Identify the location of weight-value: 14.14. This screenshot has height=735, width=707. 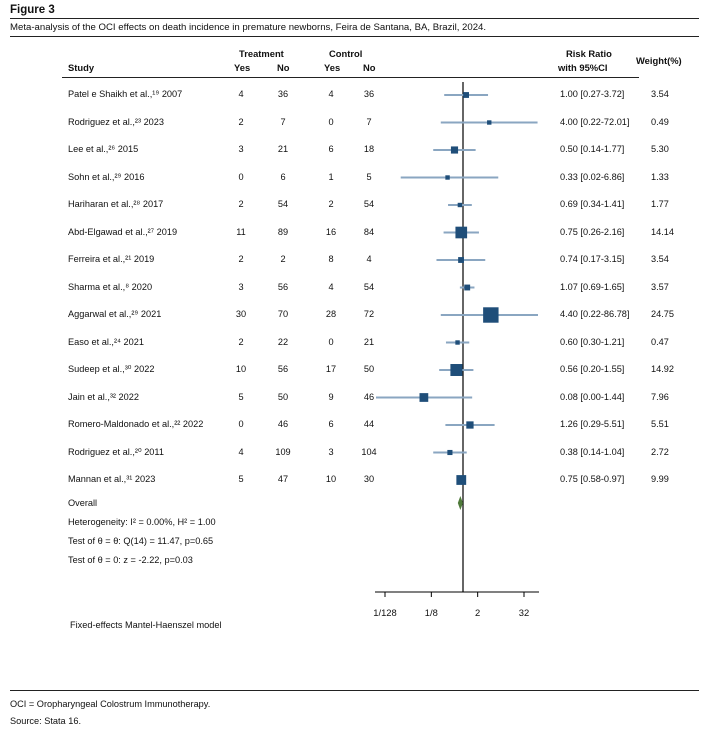
(662, 231).